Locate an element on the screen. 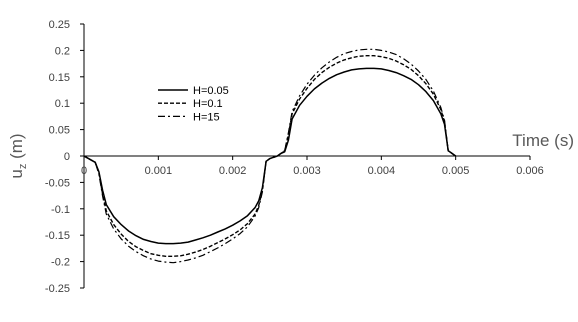 This screenshot has height=322, width=578. x-tick-label: 0.002 is located at coordinates (233, 171).